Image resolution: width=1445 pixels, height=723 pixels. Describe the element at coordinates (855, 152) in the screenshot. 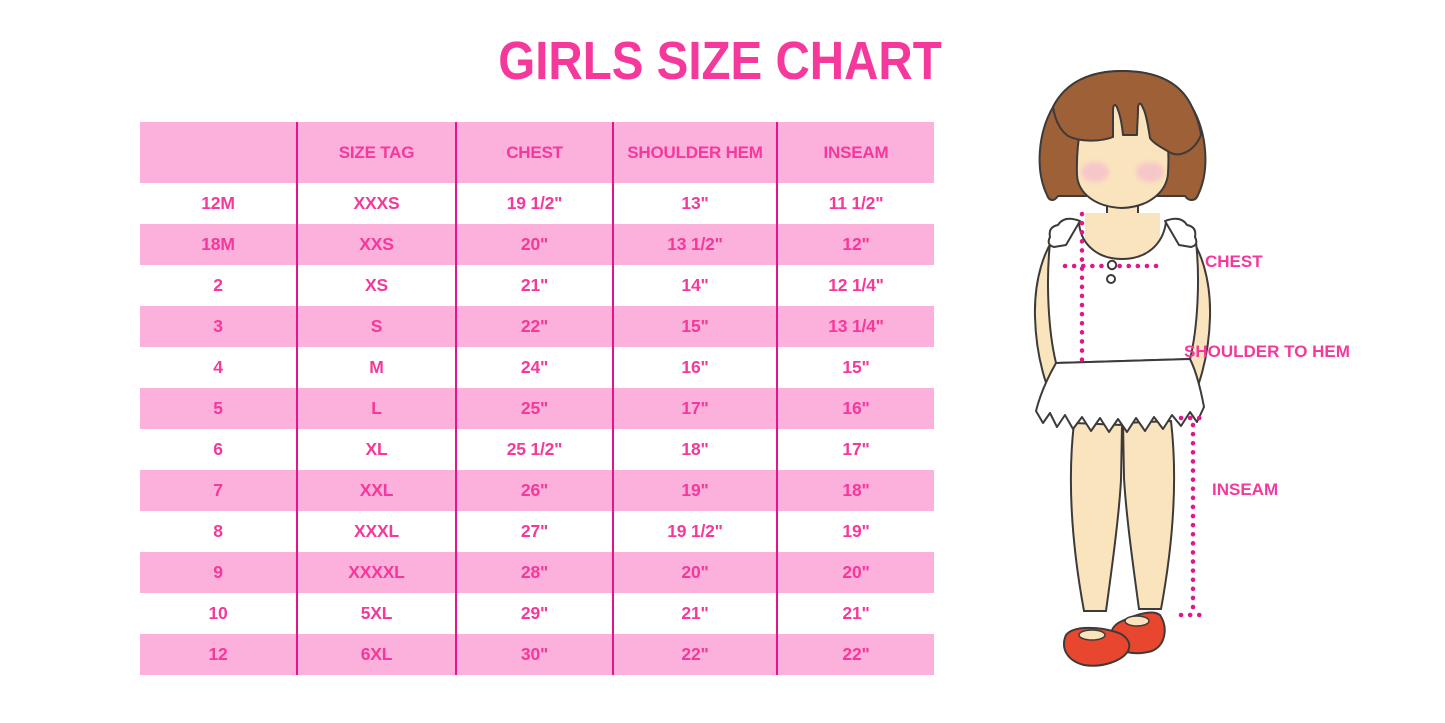

I see `header-cell-inseam: INSEAM` at that location.